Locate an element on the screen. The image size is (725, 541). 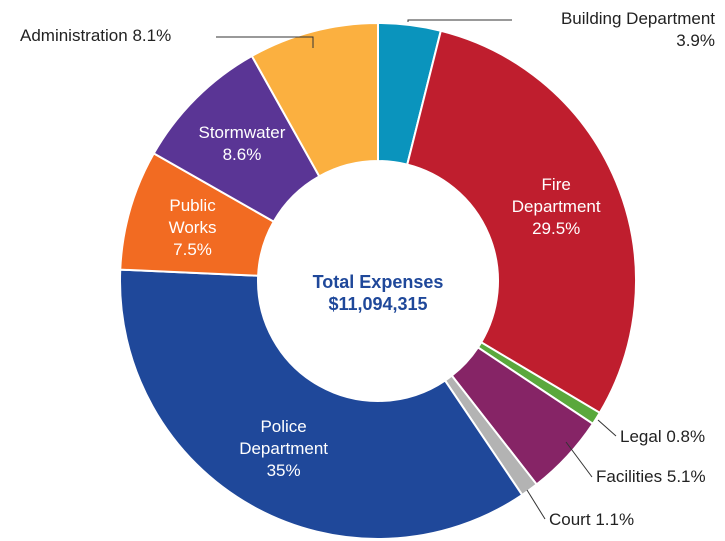
segment-label: Police Department 35% is located at coordinates (284, 449).